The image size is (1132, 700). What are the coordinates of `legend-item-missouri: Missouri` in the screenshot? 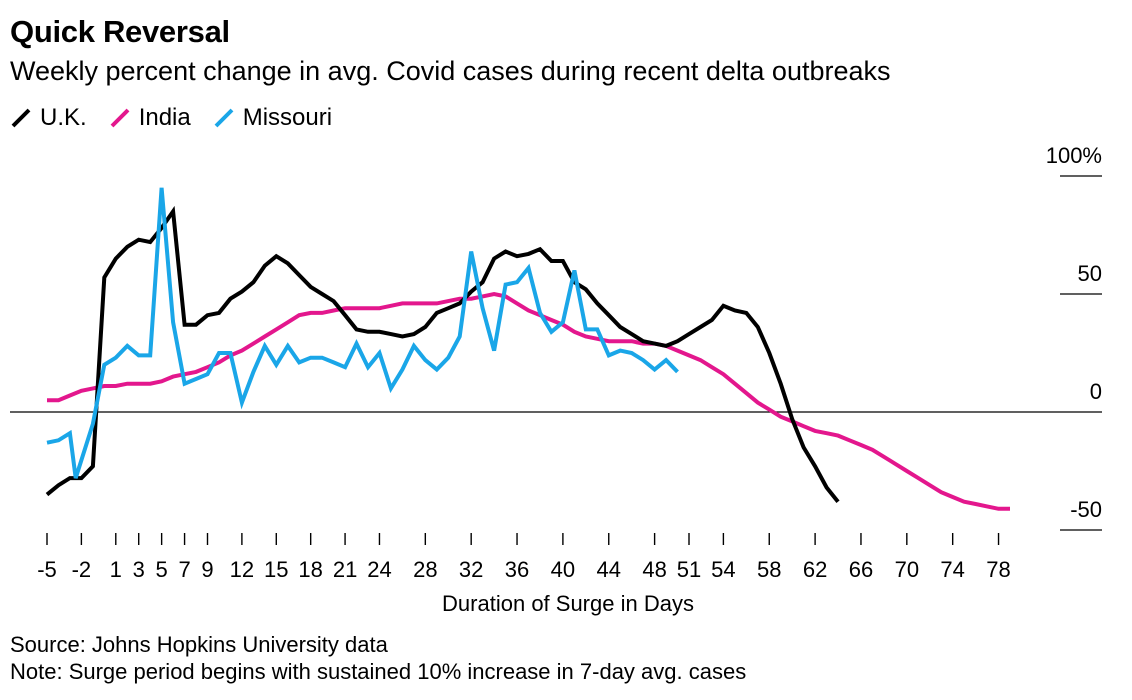 It's located at (272, 118).